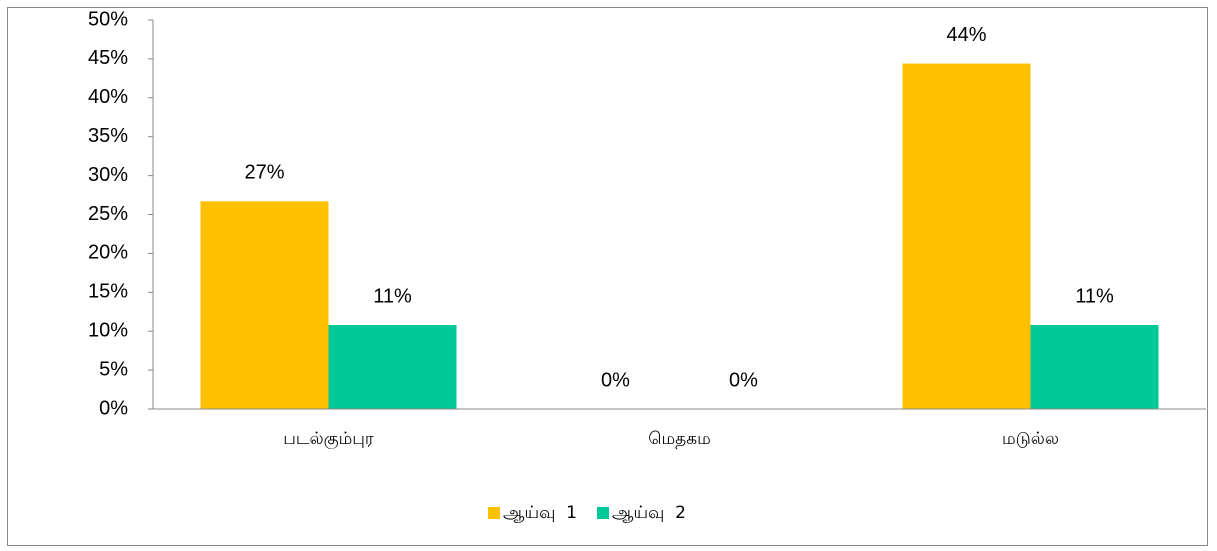  What do you see at coordinates (108, 292) in the screenshot?
I see `y-tick-label: 15%` at bounding box center [108, 292].